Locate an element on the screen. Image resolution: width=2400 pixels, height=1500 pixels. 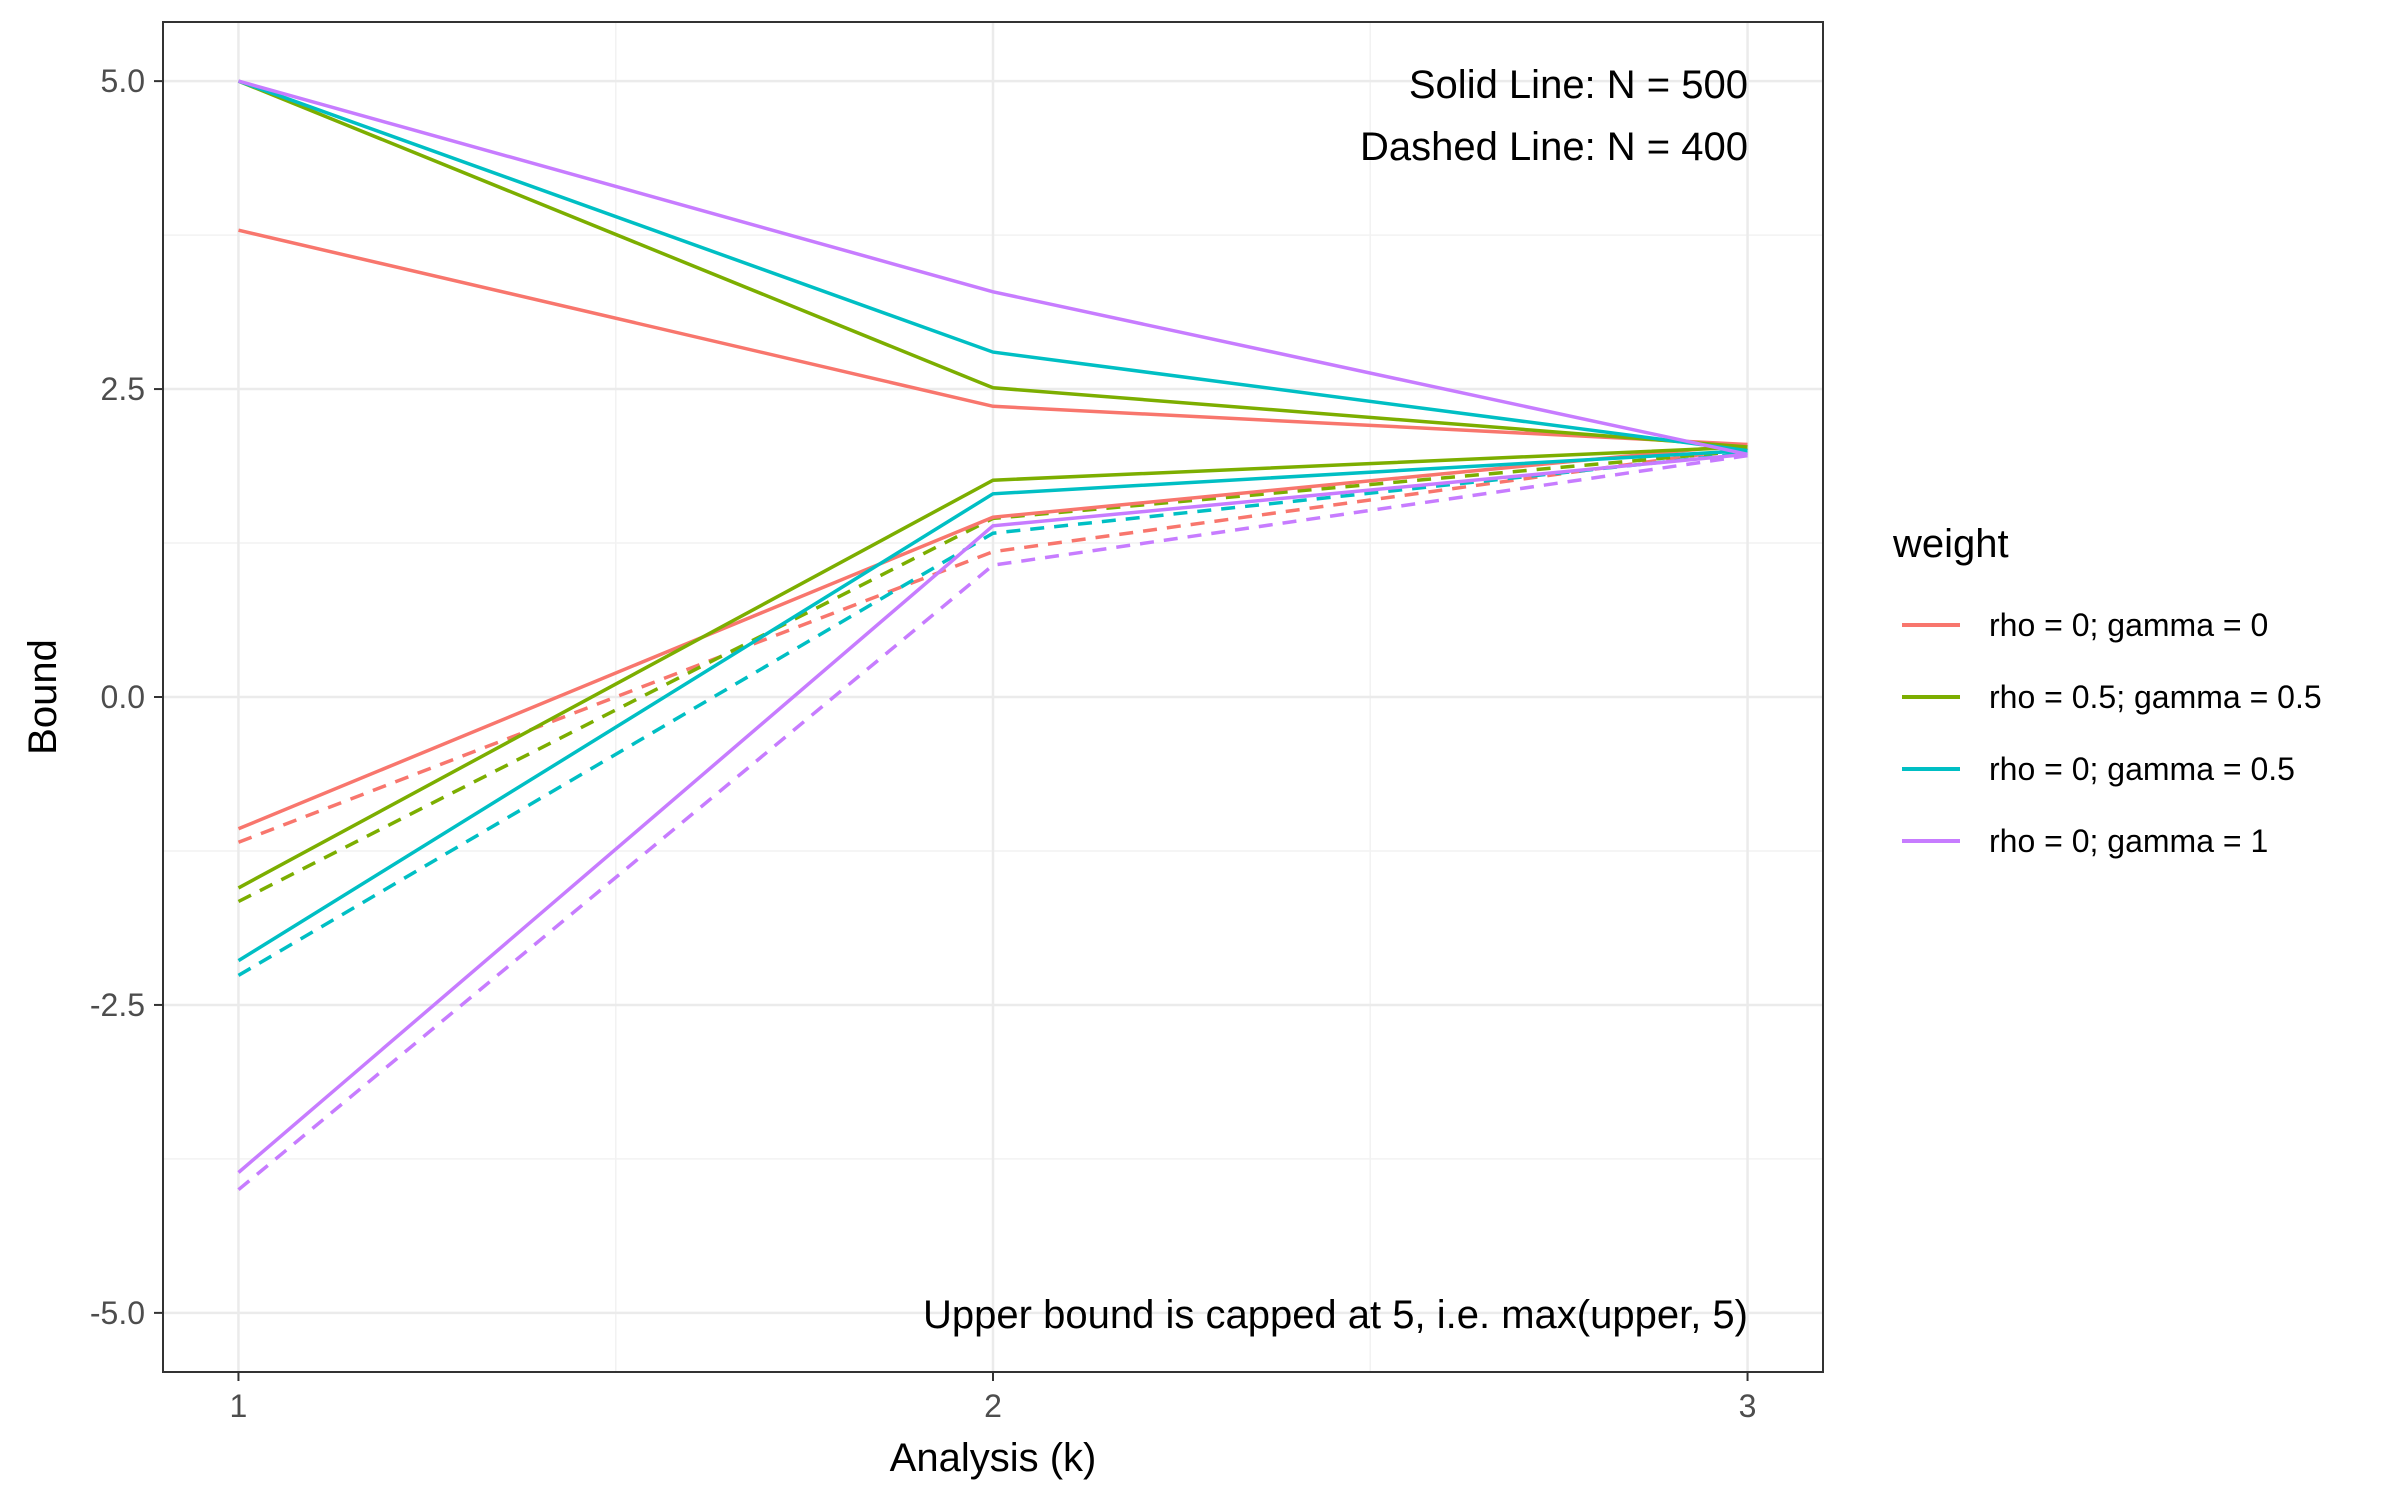
legend-label: rho = 0.5; gamma = 0.5 is located at coordinates (2155, 697).